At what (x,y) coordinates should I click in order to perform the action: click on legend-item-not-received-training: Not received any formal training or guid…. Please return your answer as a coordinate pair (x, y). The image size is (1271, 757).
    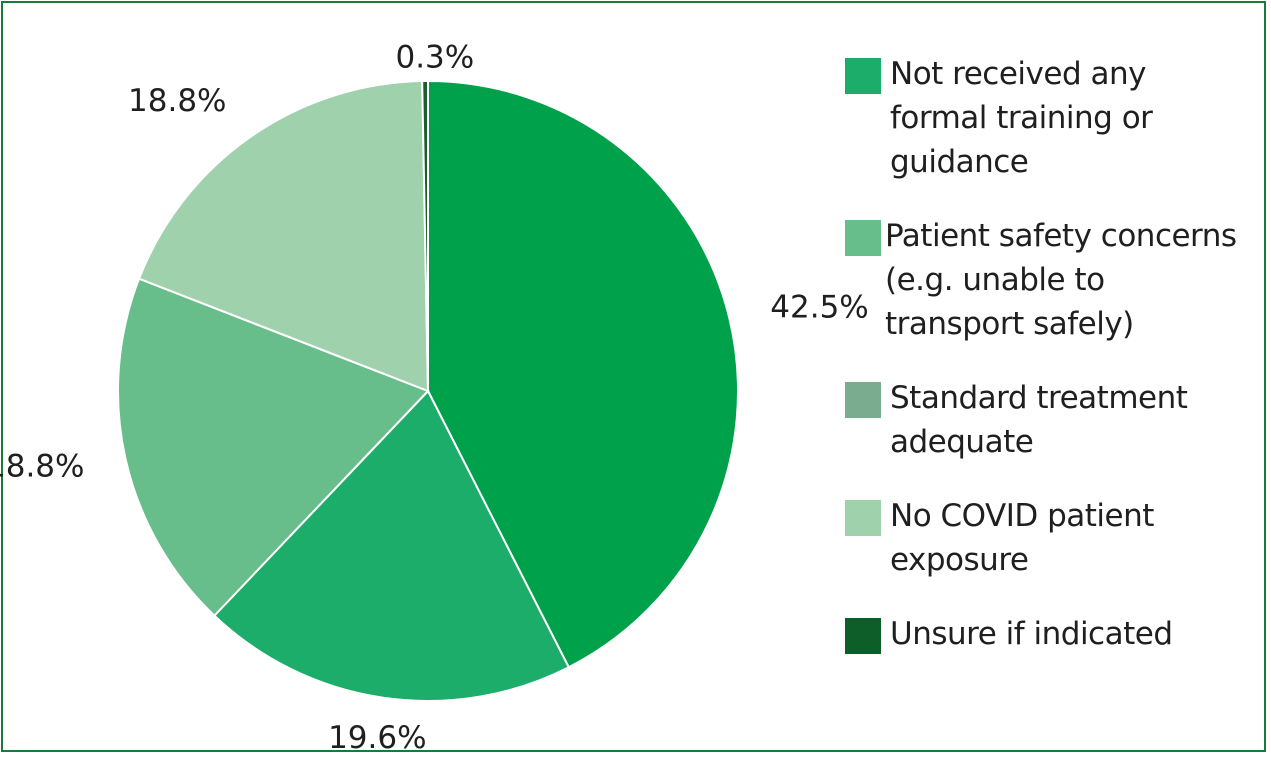
    Looking at the image, I should click on (1045, 118).